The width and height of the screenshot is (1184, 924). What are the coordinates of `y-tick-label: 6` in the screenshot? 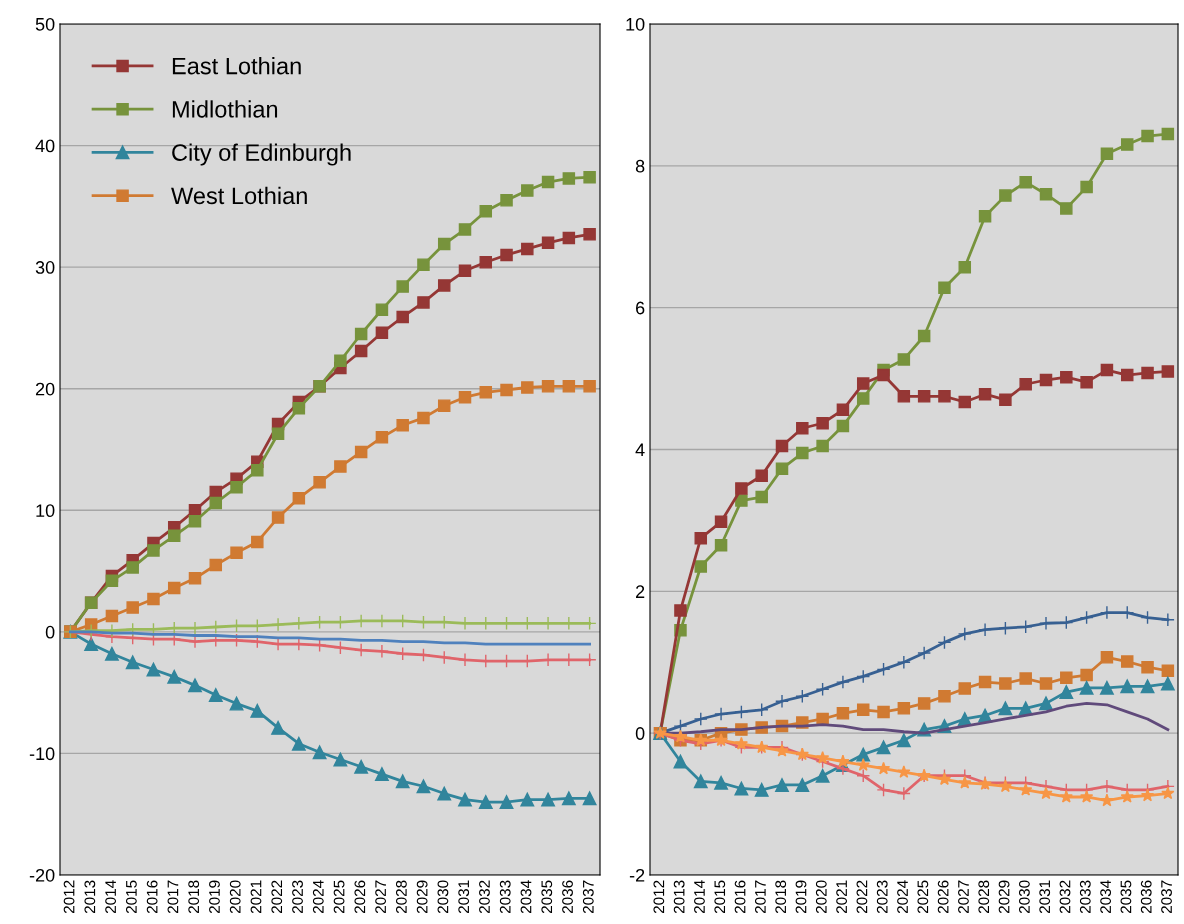 It's located at (640, 308).